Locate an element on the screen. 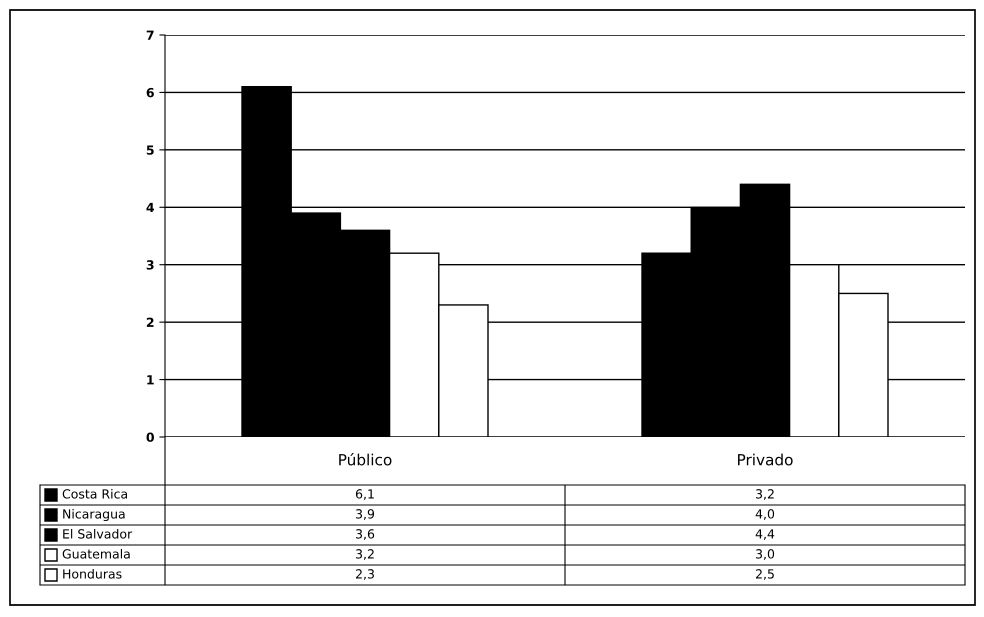 This screenshot has width=984, height=617. x-tick-label: Público is located at coordinates (365, 459).